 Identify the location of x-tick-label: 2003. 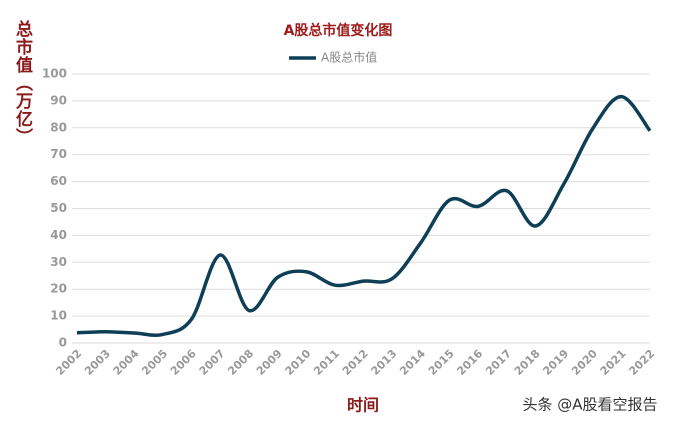
(97, 362).